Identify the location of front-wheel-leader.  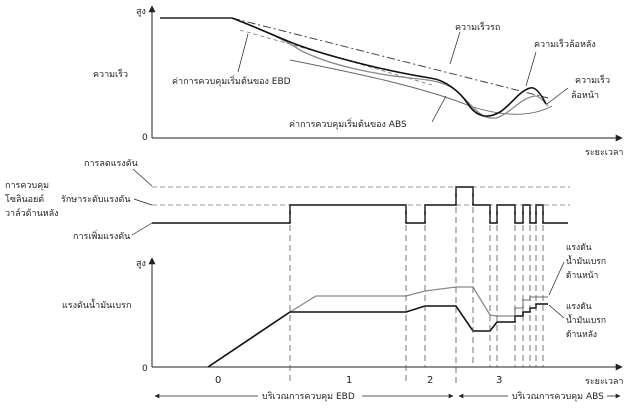
(557, 96).